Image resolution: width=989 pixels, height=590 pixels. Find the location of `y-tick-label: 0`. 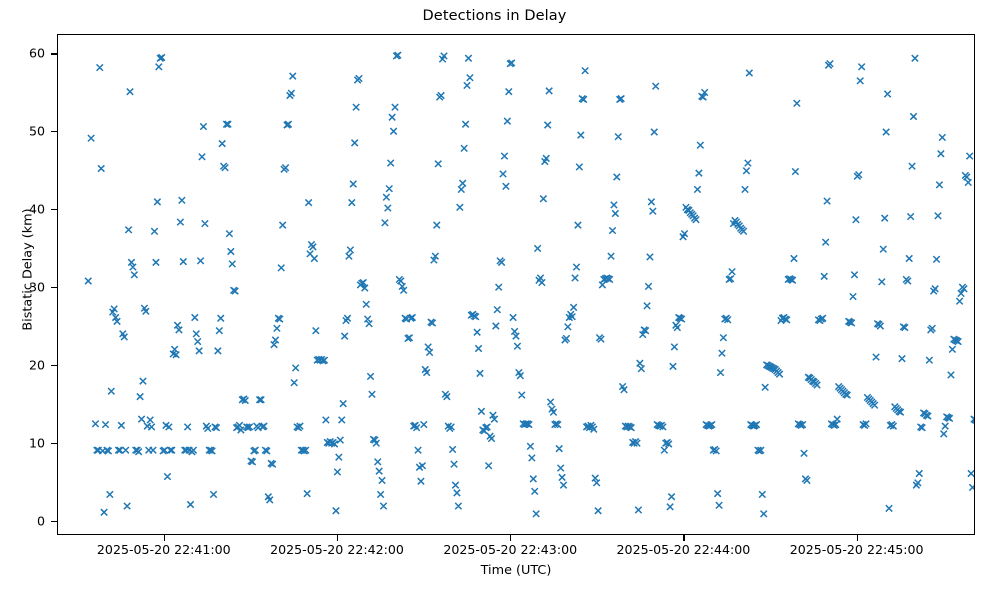

y-tick-label: 0 is located at coordinates (40, 521).